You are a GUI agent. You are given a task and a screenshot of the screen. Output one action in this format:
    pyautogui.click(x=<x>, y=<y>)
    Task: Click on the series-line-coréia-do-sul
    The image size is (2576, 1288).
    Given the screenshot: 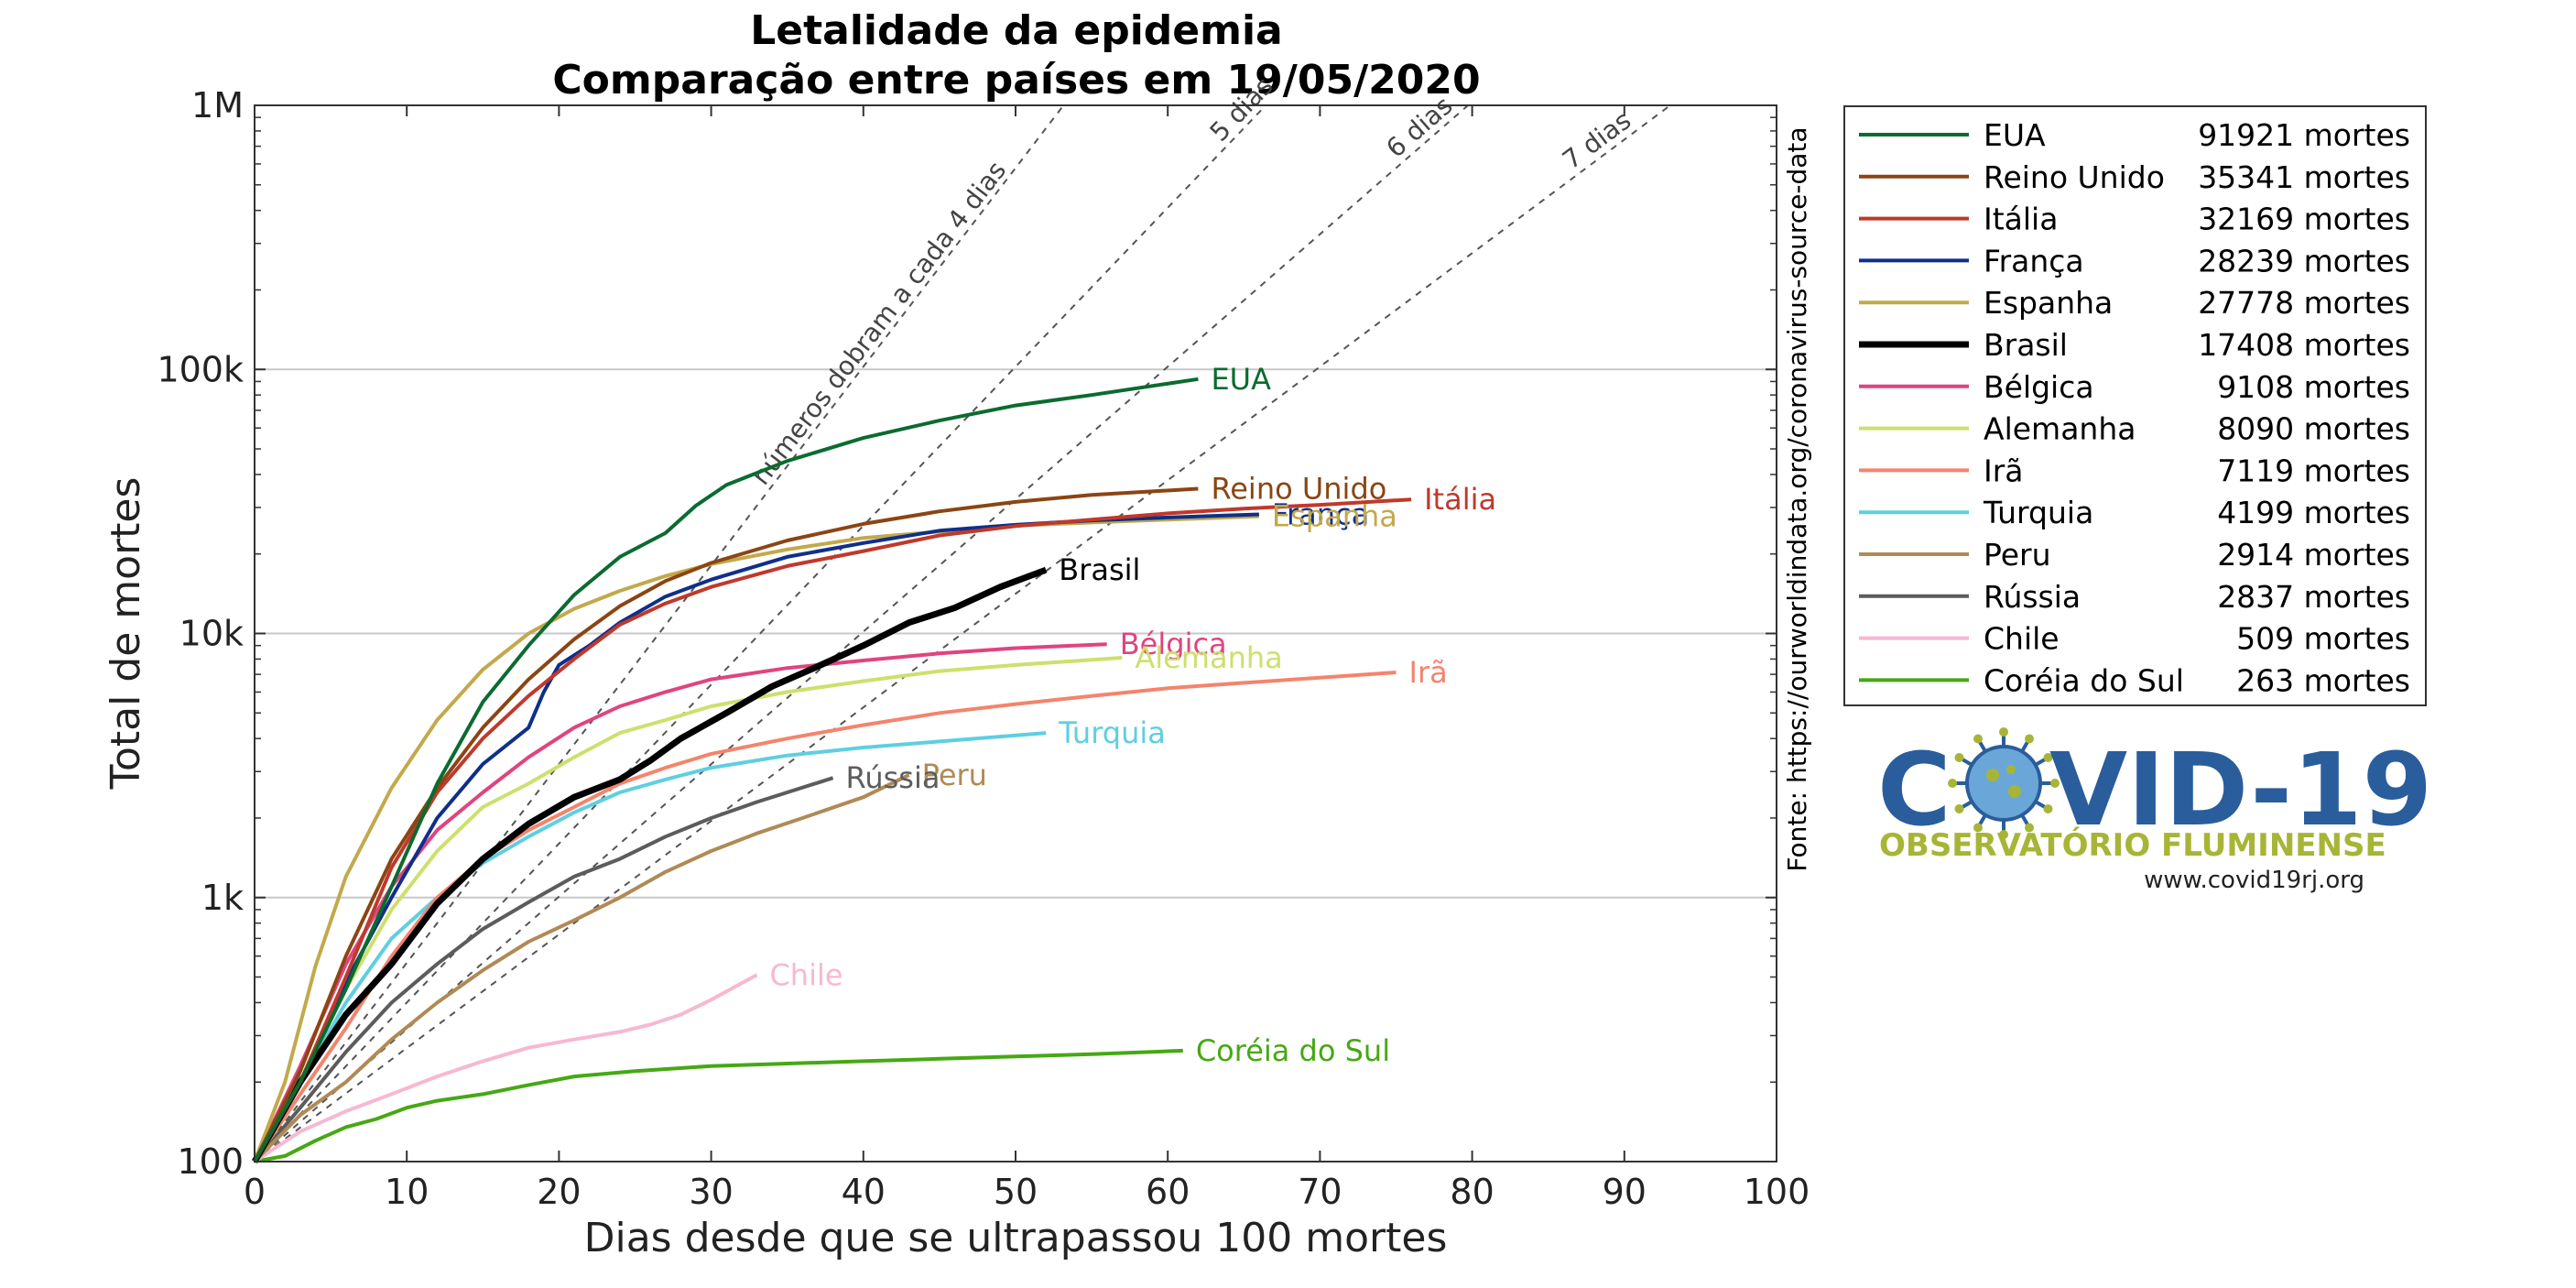 What is the action you would take?
    pyautogui.click(x=718, y=1106)
    